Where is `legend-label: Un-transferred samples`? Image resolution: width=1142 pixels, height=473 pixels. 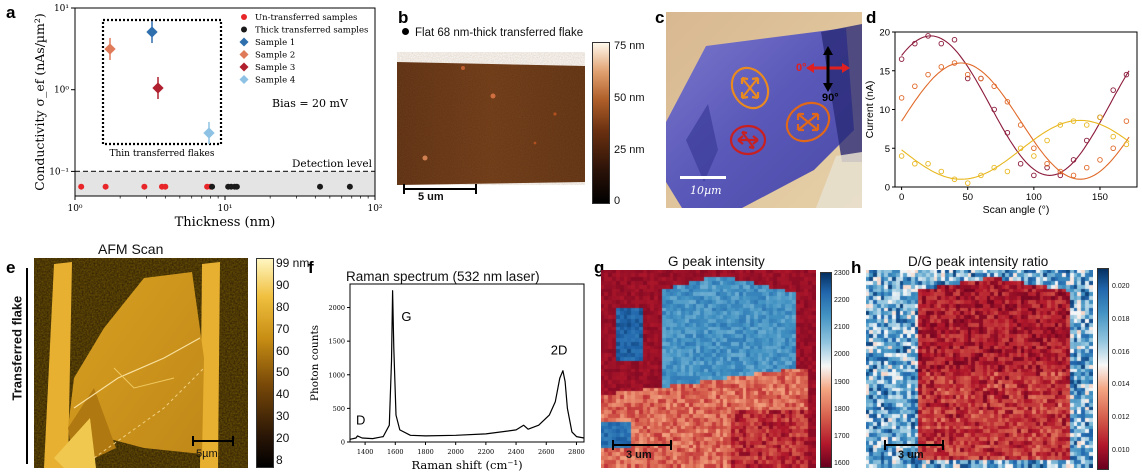 legend-label: Un-transferred samples is located at coordinates (306, 18).